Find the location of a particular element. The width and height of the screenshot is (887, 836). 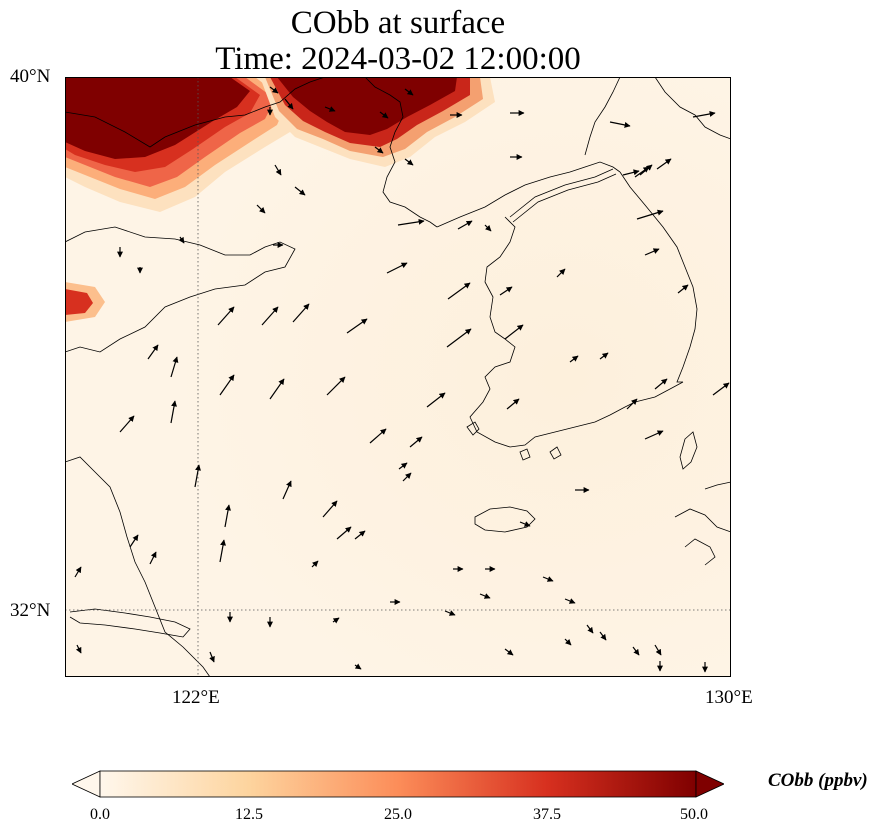

colorbar-tick-0: 0.0 is located at coordinates (100, 814).